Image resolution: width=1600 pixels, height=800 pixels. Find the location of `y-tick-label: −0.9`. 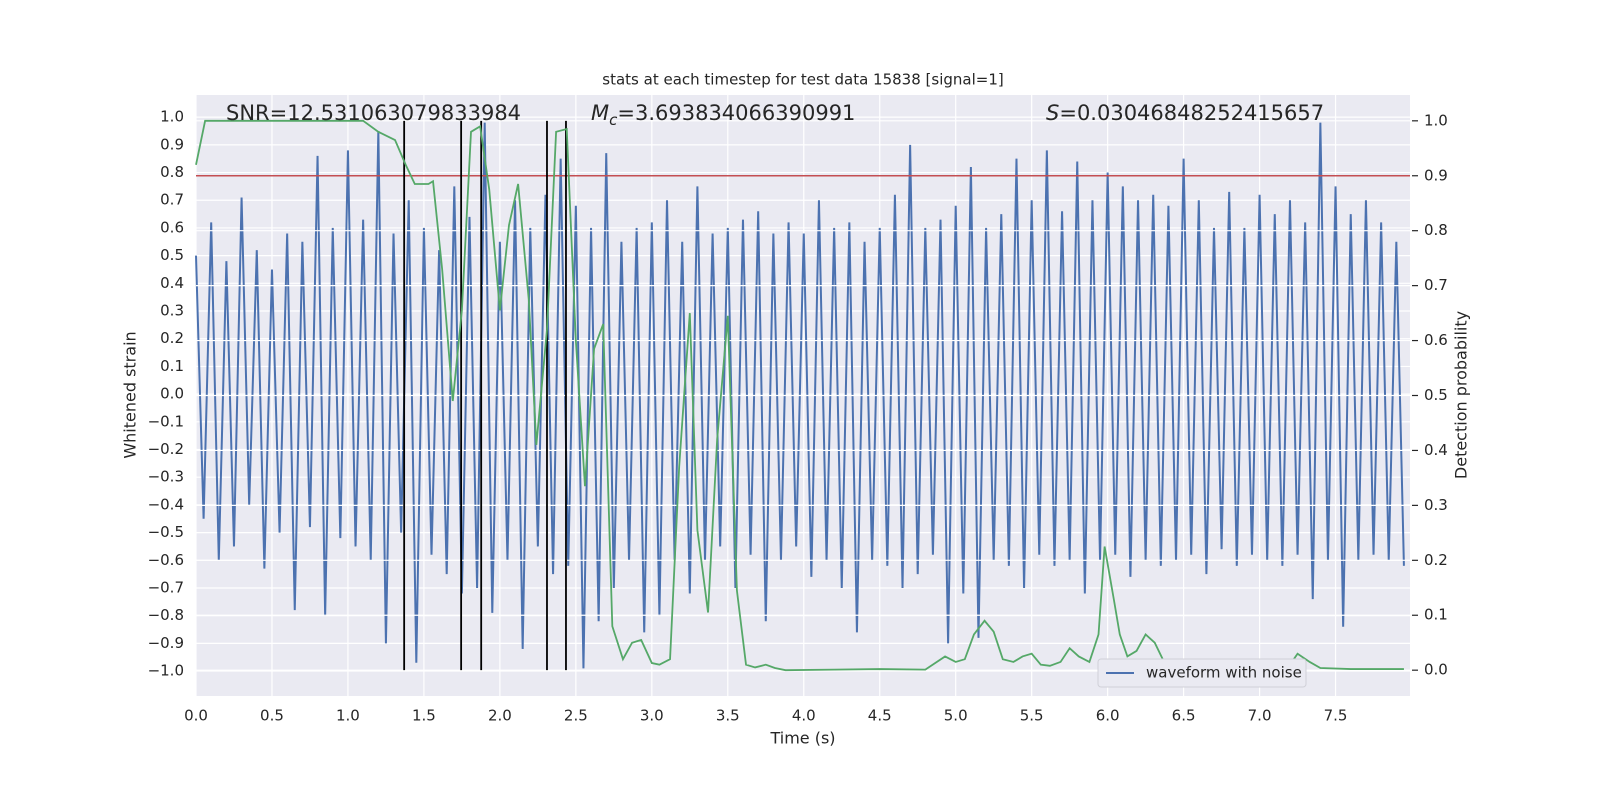

y-tick-label: −0.9 is located at coordinates (166, 643).